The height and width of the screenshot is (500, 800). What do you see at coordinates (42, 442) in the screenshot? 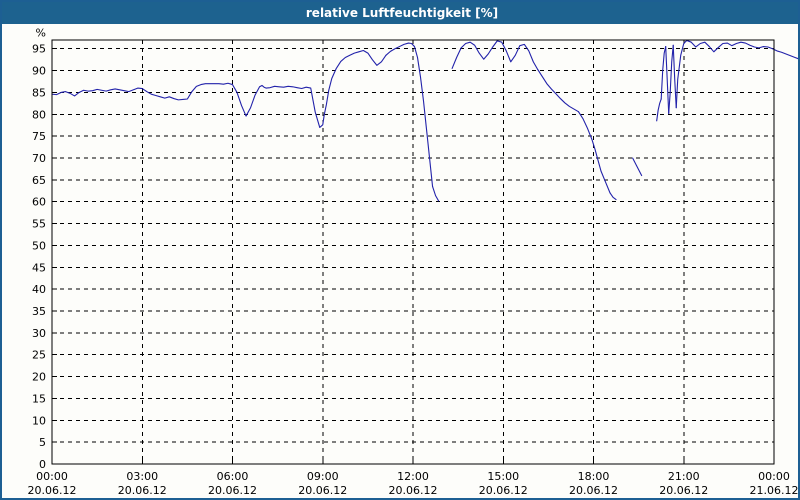
I see `y-tick-label: 5` at bounding box center [42, 442].